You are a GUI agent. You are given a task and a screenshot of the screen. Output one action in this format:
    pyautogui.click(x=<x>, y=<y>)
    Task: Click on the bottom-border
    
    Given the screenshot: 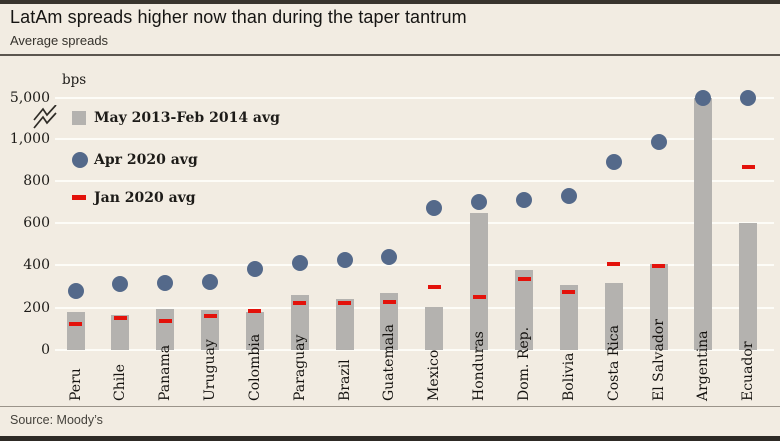 What is the action you would take?
    pyautogui.click(x=390, y=438)
    